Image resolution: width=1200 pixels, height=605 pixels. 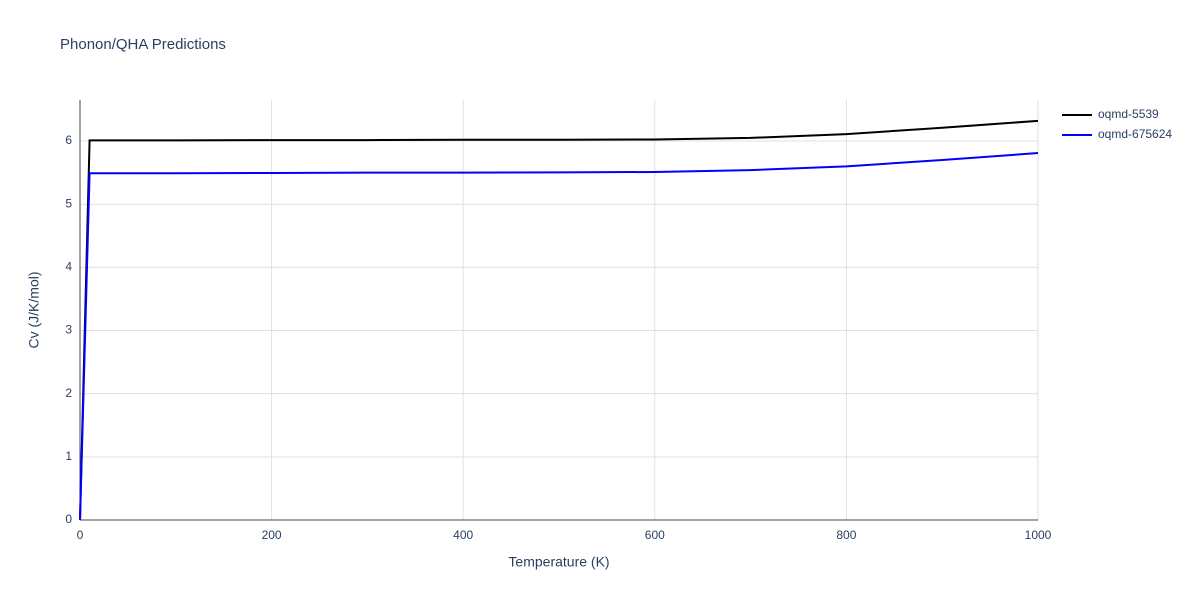 What do you see at coordinates (68, 267) in the screenshot?
I see `y-tick-label: 4` at bounding box center [68, 267].